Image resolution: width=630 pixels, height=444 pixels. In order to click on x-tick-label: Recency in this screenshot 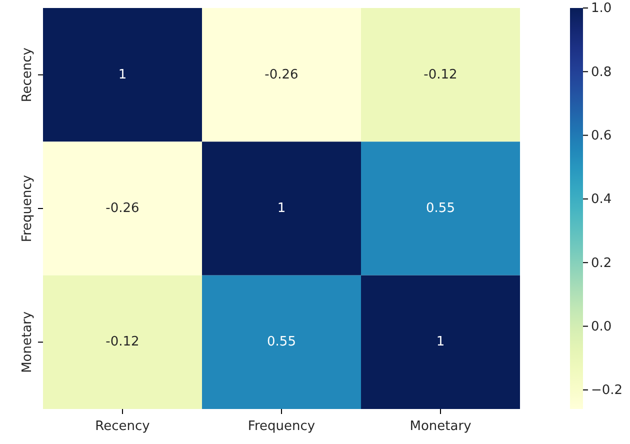, I will do `click(122, 426)`.